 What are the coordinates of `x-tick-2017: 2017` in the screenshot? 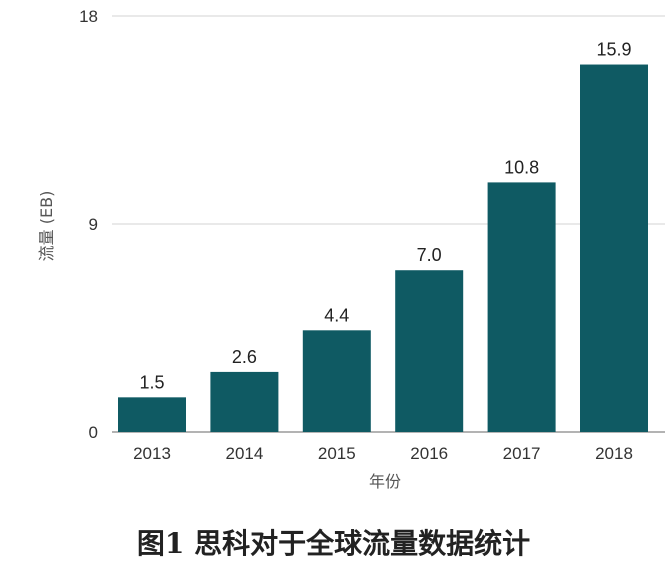 It's located at (522, 453).